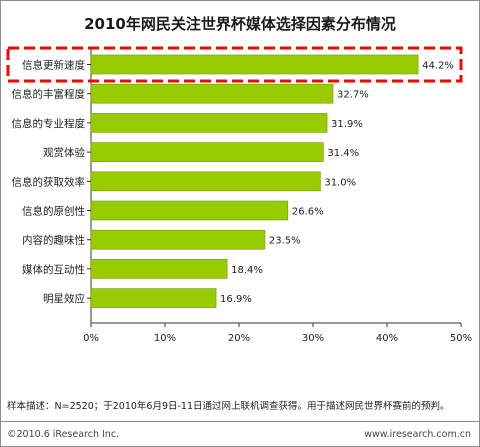  I want to click on x-tick-label: 10%, so click(165, 338).